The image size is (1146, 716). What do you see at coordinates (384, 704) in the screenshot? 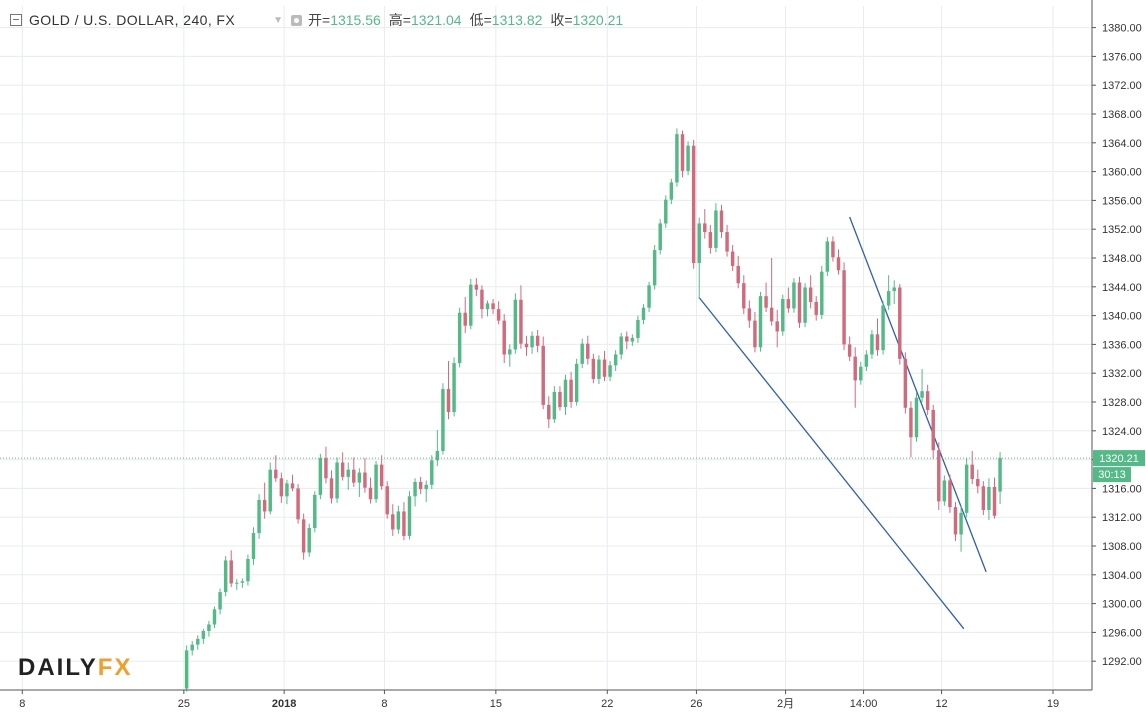
I see `x-tick-label: 8` at bounding box center [384, 704].